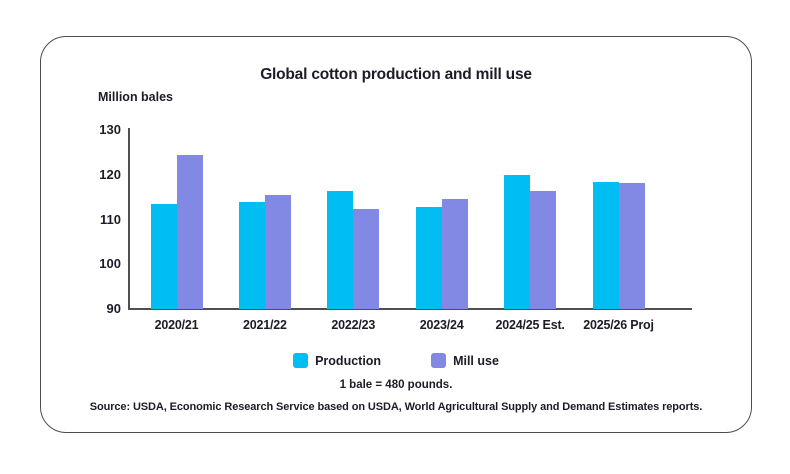  Describe the element at coordinates (410, 309) in the screenshot. I see `x-axis-line` at that location.